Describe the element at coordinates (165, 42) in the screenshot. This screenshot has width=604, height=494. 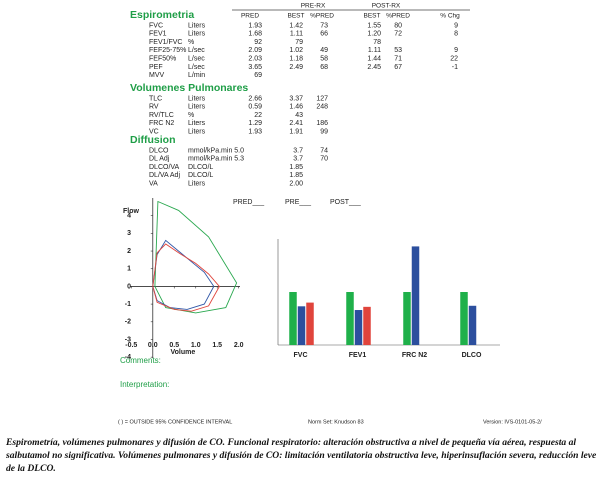
I see `row-label: FEV1/FVC` at that location.